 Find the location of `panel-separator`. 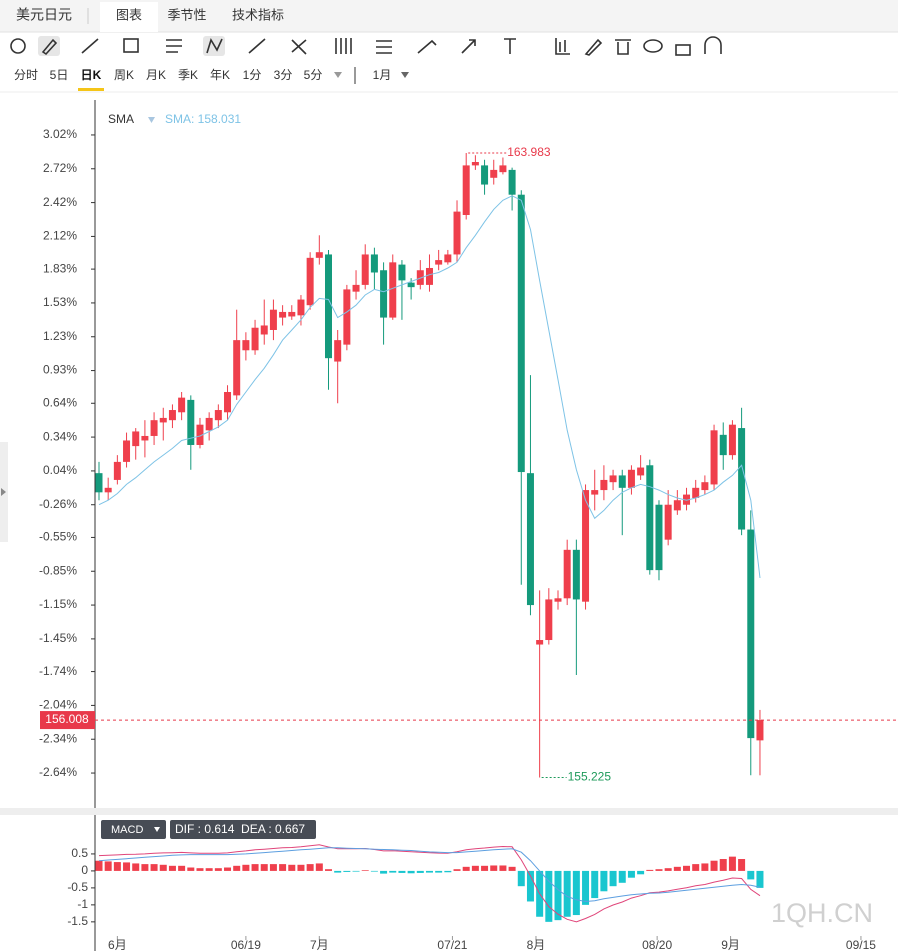

panel-separator is located at coordinates (449, 811).